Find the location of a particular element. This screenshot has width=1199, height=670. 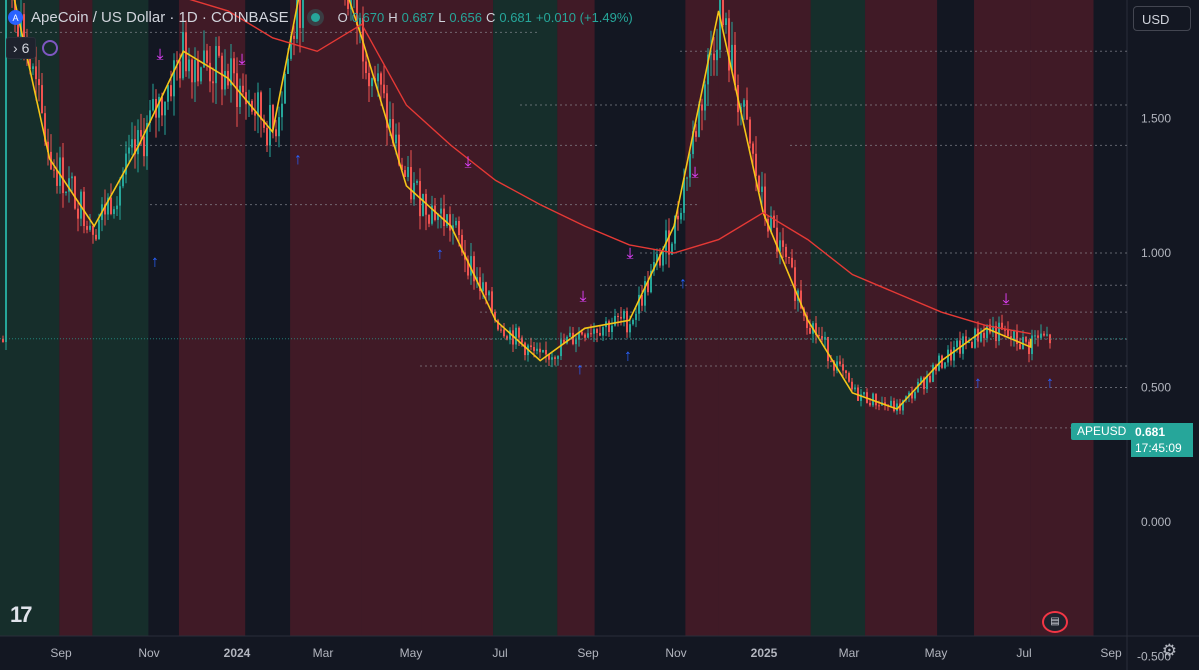

indicators-count: › 6 is located at coordinates (21, 48).